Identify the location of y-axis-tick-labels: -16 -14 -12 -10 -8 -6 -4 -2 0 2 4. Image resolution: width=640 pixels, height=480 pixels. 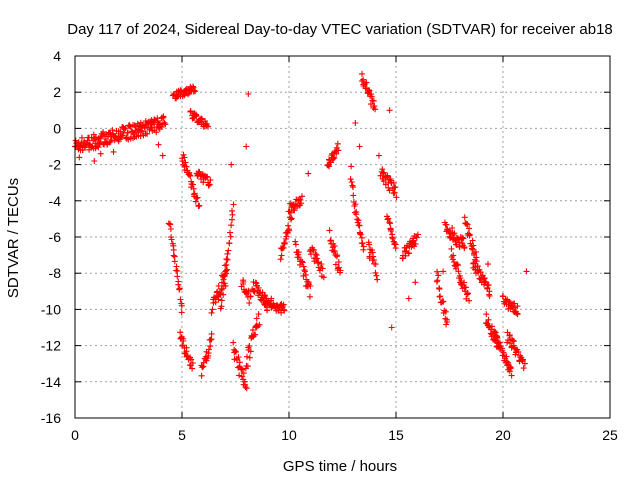
(51, 237).